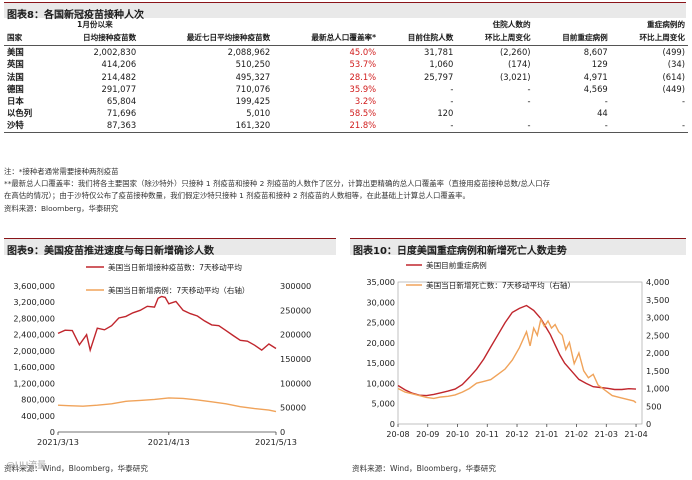 The height and width of the screenshot is (480, 692). I want to click on series-line-severe, so click(517, 350).